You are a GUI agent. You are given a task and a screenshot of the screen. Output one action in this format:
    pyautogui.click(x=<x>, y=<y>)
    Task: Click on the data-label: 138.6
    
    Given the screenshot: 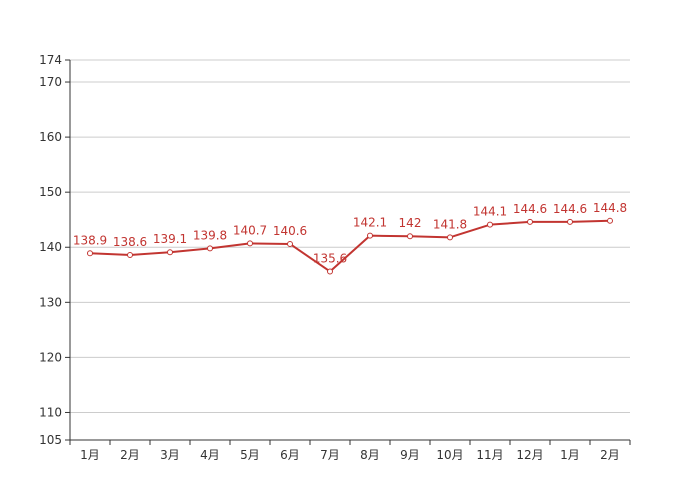 What is the action you would take?
    pyautogui.click(x=130, y=242)
    